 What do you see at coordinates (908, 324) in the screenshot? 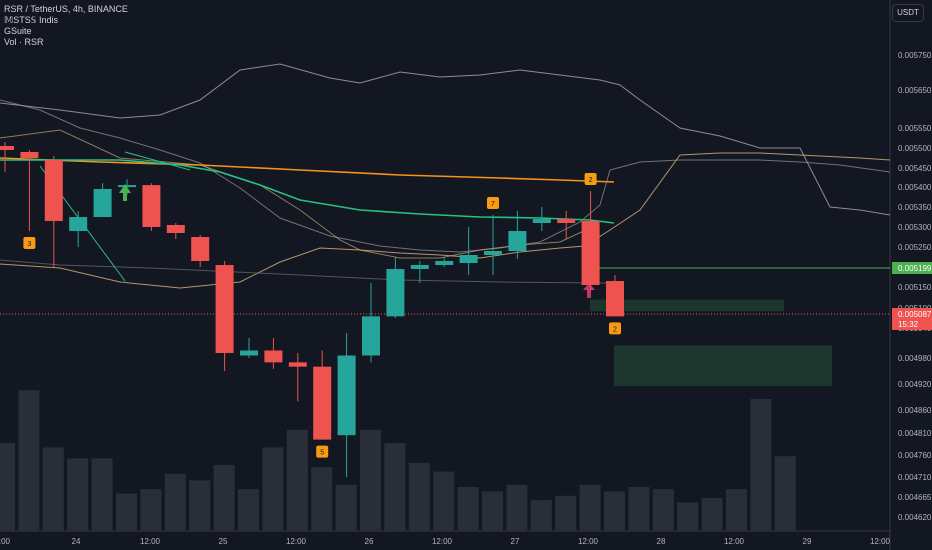
I see `candle-countdown: 15:32` at bounding box center [908, 324].